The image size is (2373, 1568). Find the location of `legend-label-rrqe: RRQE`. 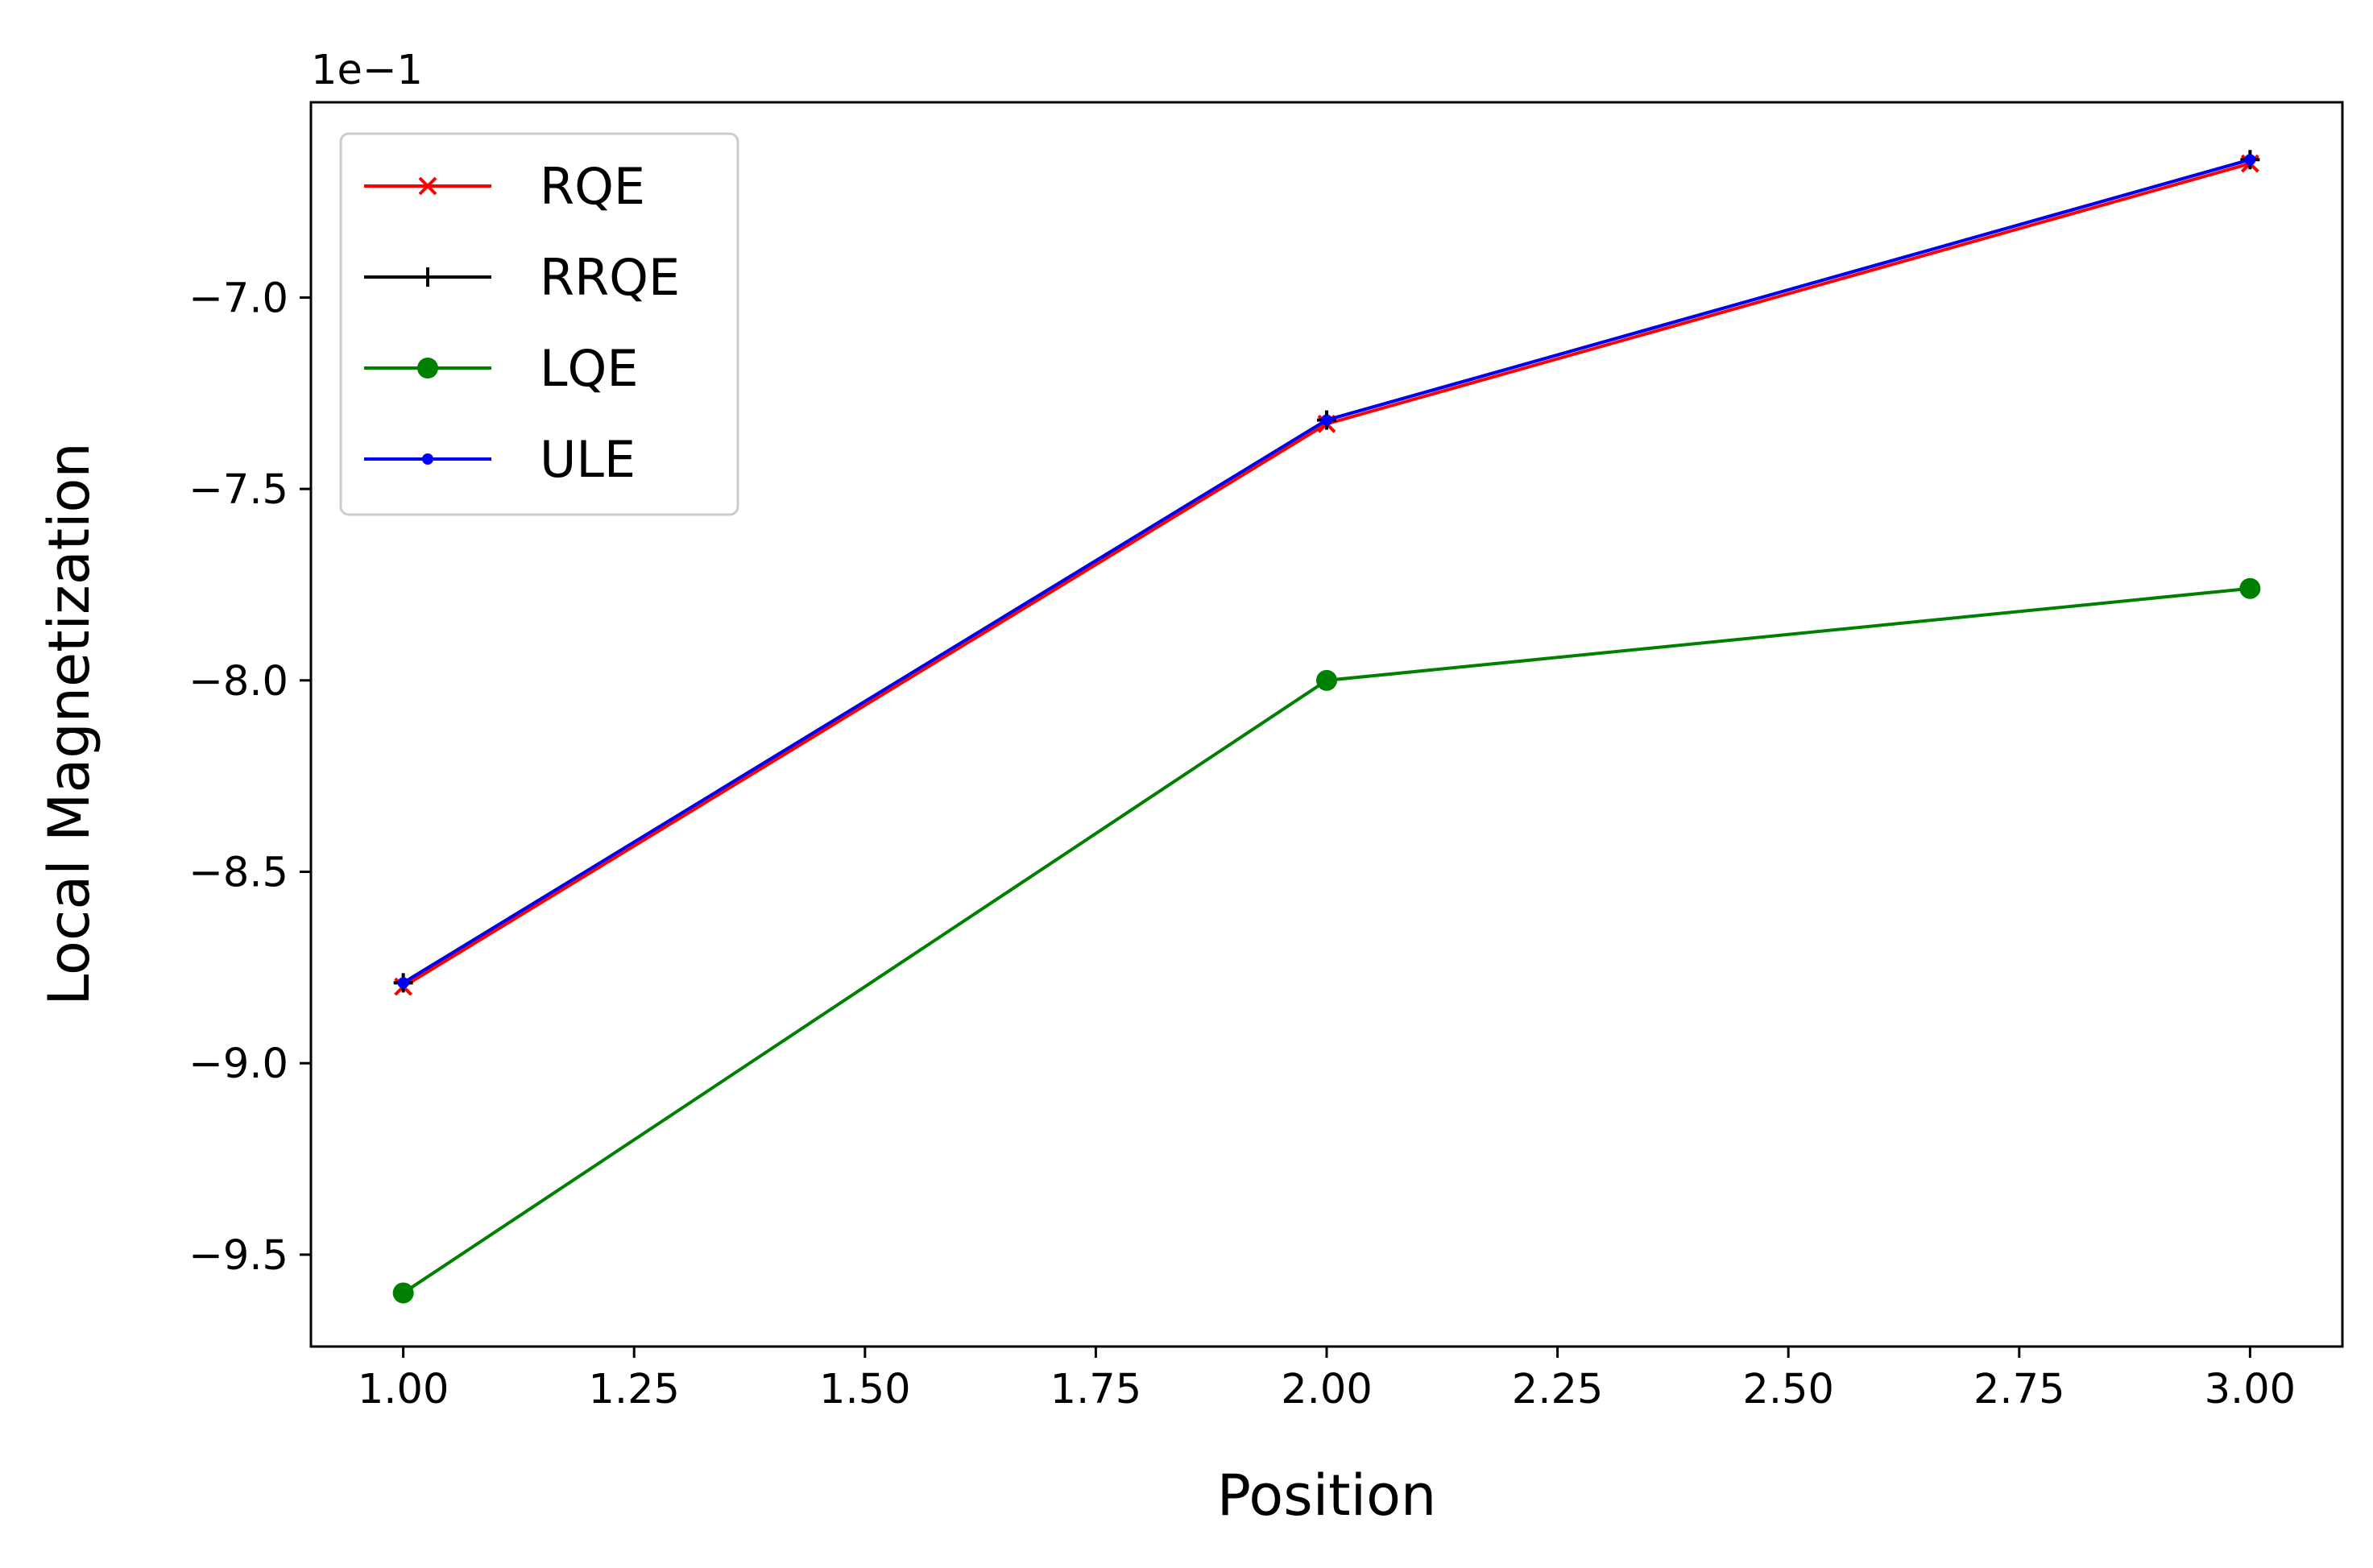

legend-label-rrqe: RRQE is located at coordinates (610, 277).